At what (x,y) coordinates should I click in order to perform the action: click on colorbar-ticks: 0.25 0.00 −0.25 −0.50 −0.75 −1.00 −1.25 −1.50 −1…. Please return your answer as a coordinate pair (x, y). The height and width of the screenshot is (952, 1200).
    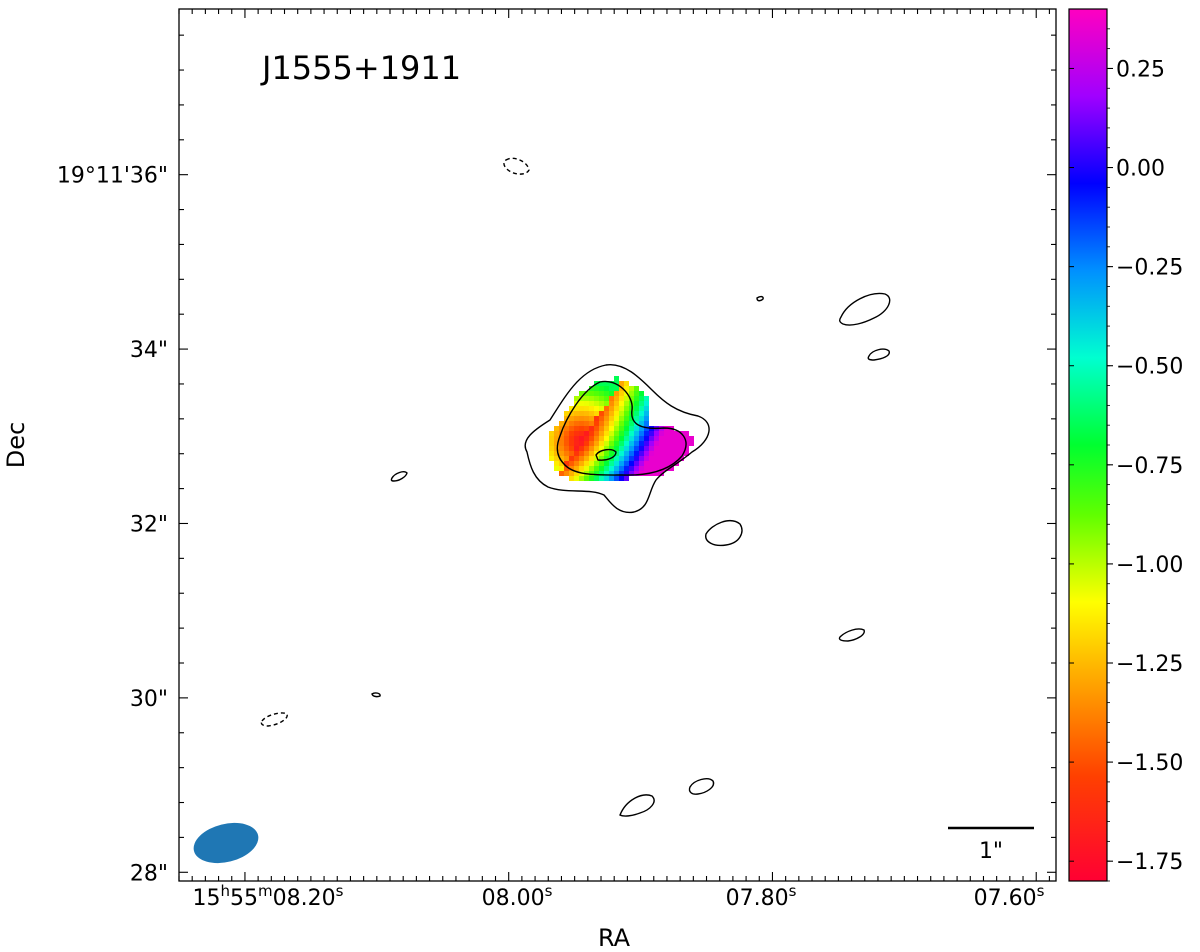
    Looking at the image, I should click on (1126, 455).